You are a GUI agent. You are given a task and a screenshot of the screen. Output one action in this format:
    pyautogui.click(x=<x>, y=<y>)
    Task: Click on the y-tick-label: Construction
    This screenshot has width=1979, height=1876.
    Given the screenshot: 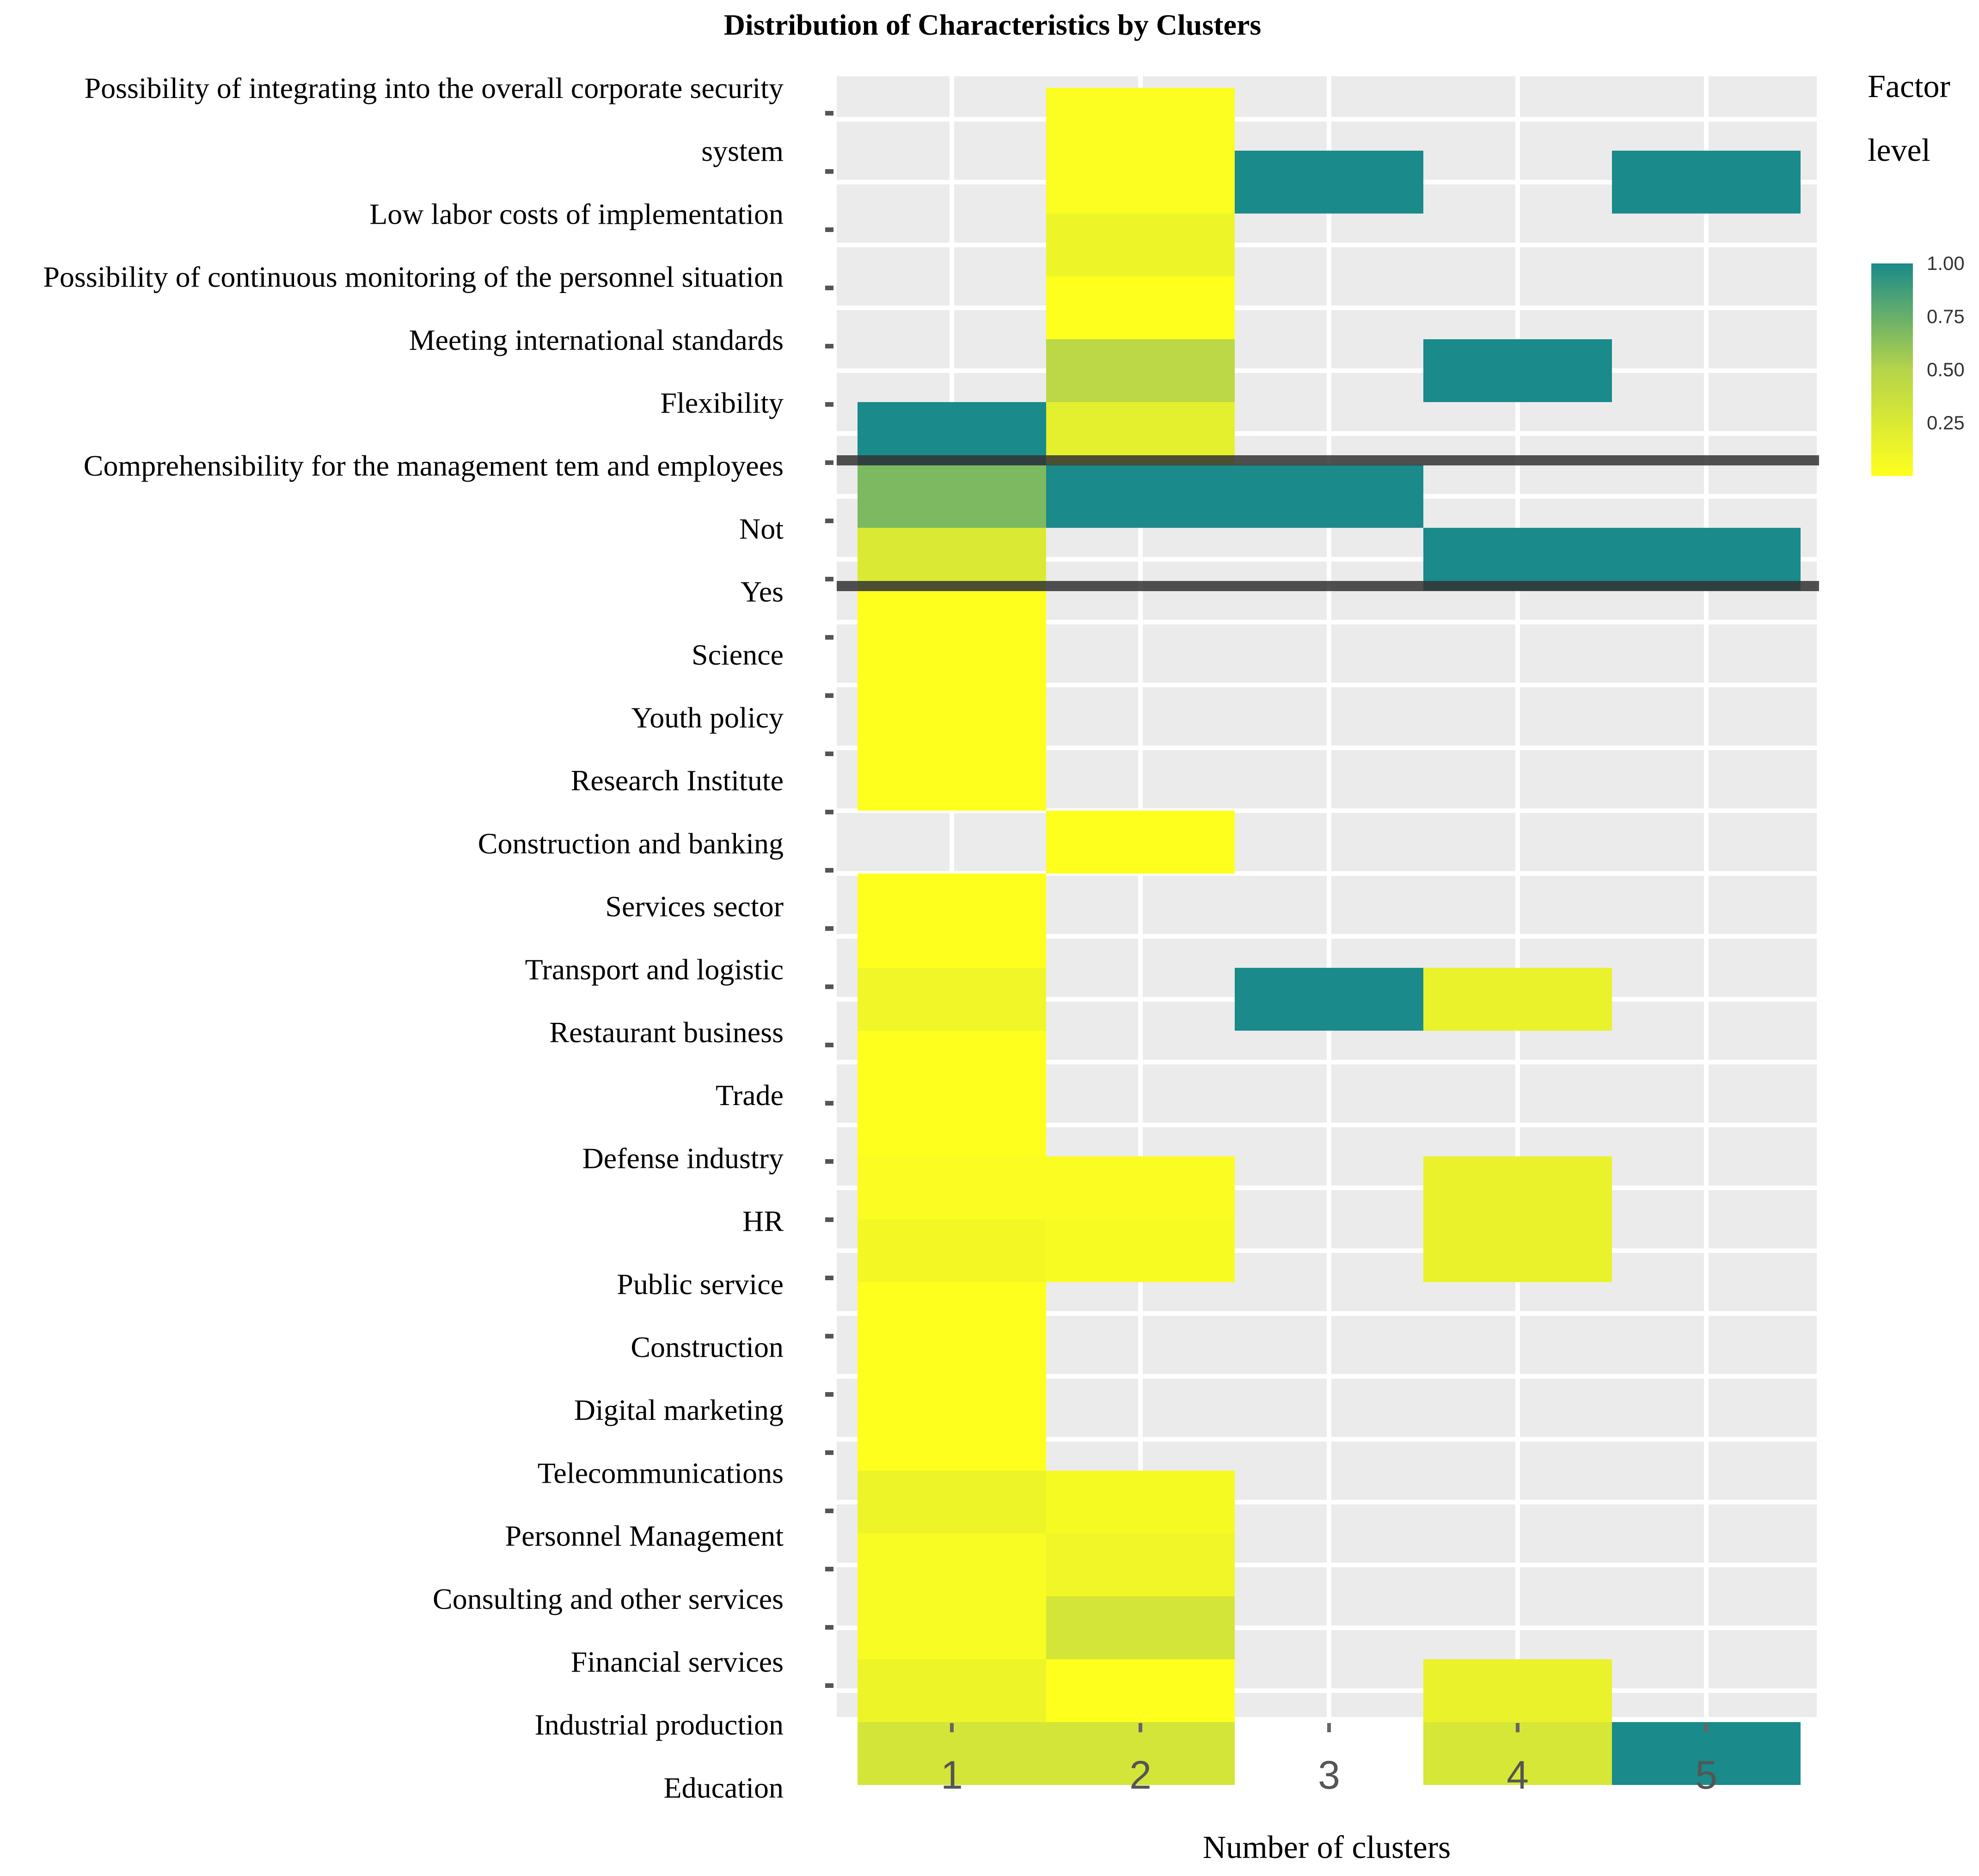 What is the action you would take?
    pyautogui.click(x=707, y=1347)
    